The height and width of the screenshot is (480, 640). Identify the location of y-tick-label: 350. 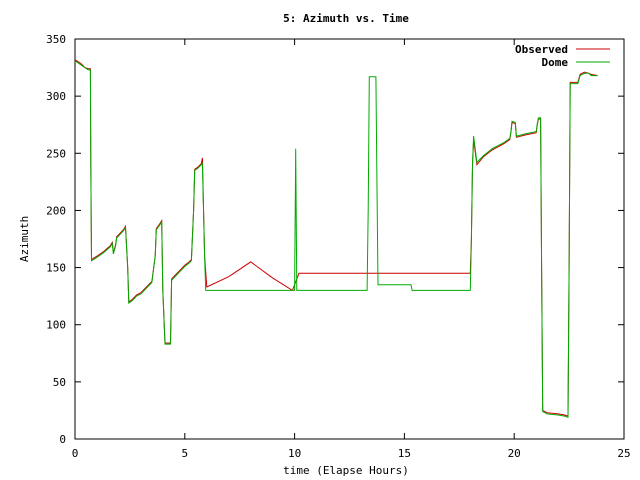
(56, 39).